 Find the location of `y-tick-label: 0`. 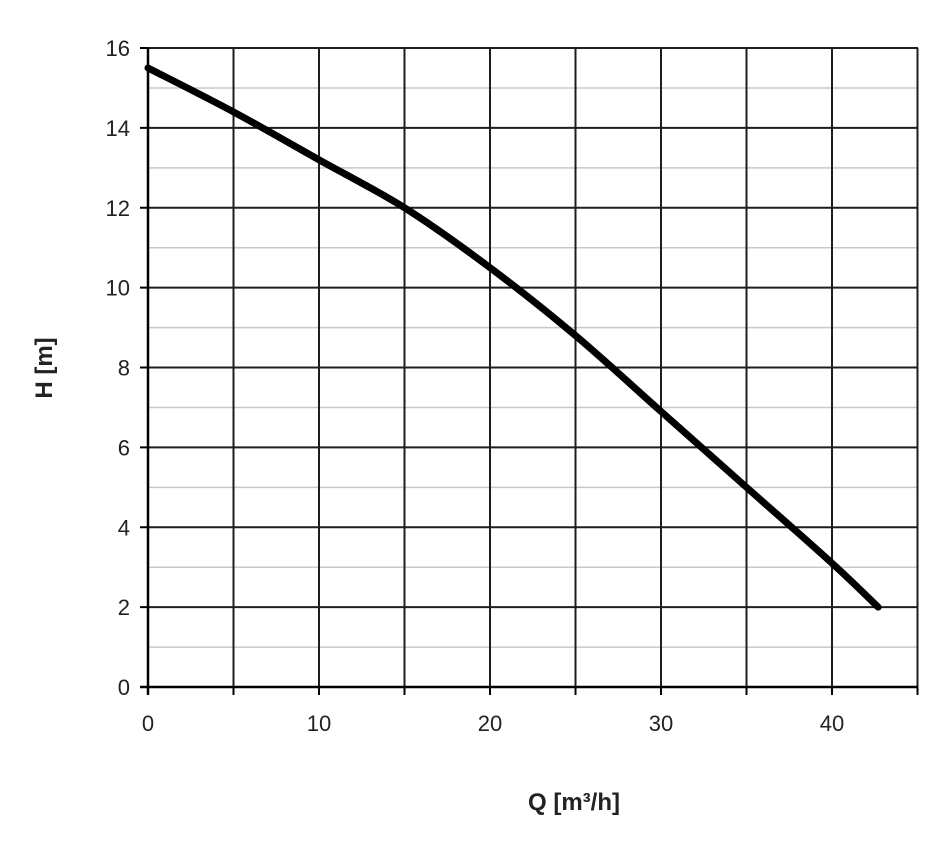

y-tick-label: 0 is located at coordinates (124, 687).